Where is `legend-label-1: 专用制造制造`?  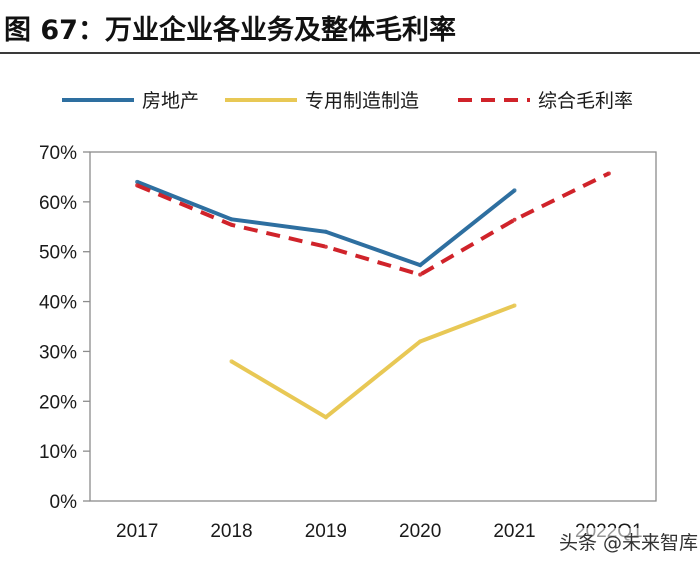 legend-label-1: 专用制造制造 is located at coordinates (362, 101).